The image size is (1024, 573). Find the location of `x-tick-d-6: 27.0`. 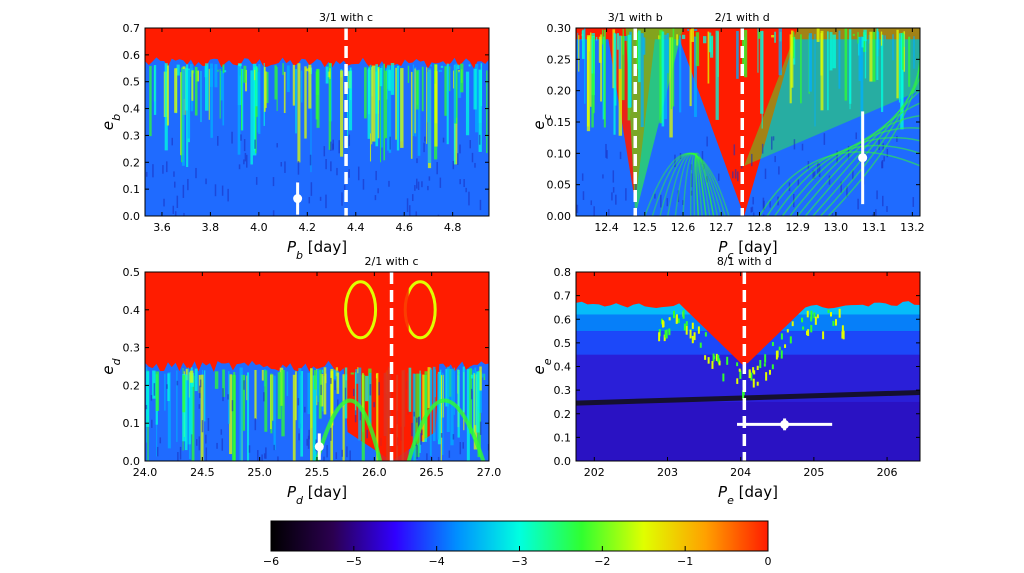

x-tick-d-6: 27.0 is located at coordinates (489, 472).